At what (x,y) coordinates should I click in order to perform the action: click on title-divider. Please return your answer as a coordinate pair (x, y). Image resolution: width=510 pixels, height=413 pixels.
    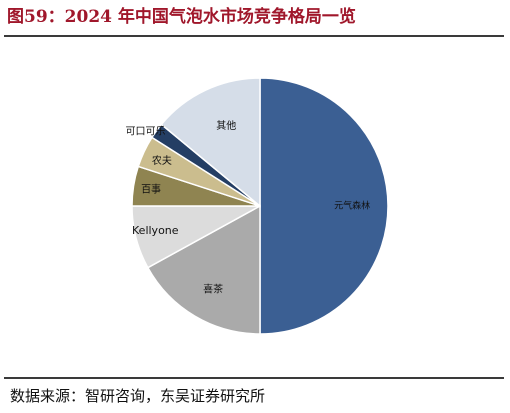
    Looking at the image, I should click on (254, 36).